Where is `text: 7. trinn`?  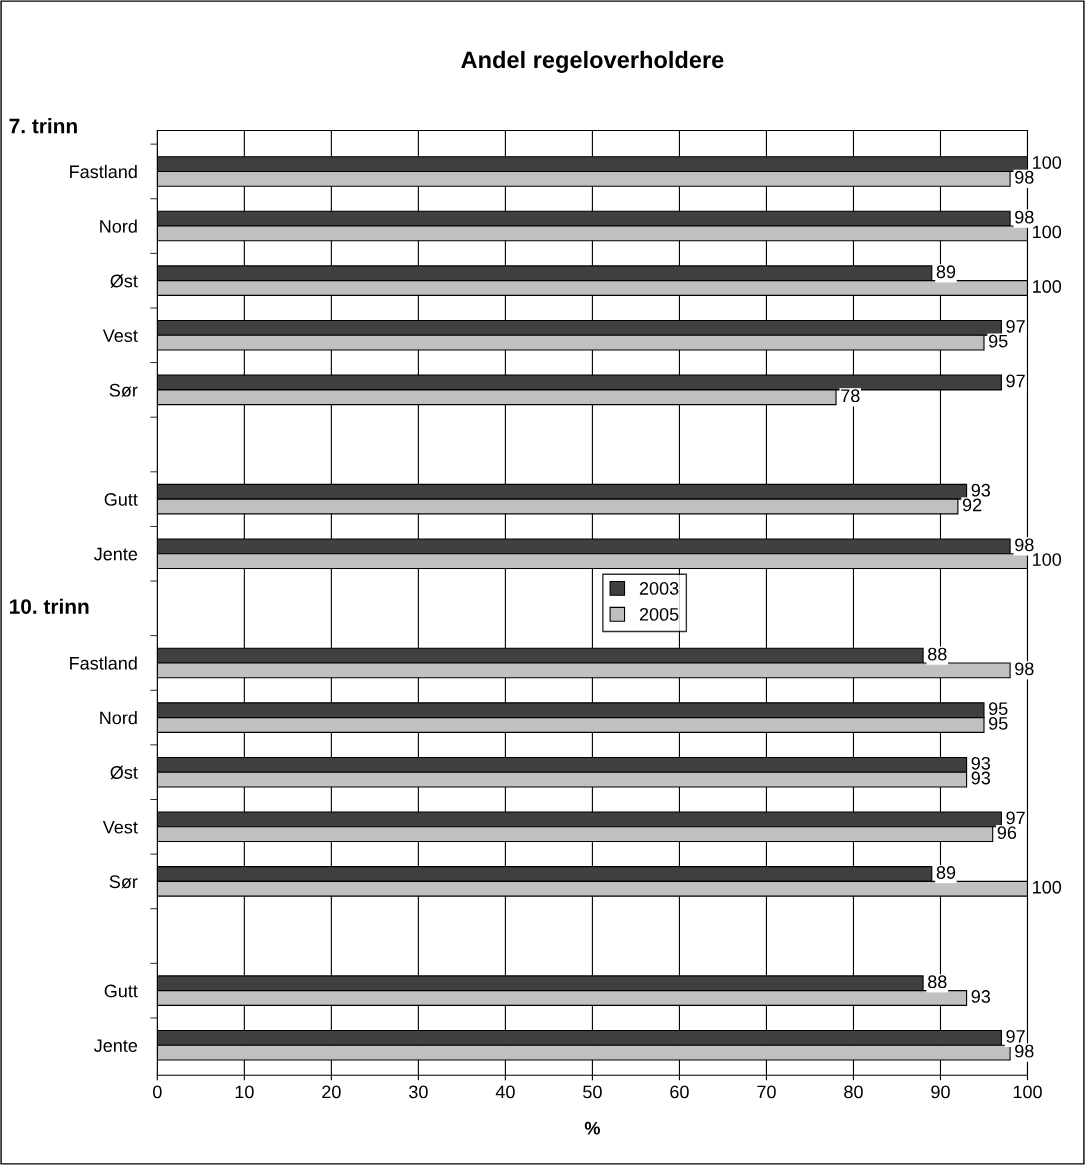 text: 7. trinn is located at coordinates (43, 126).